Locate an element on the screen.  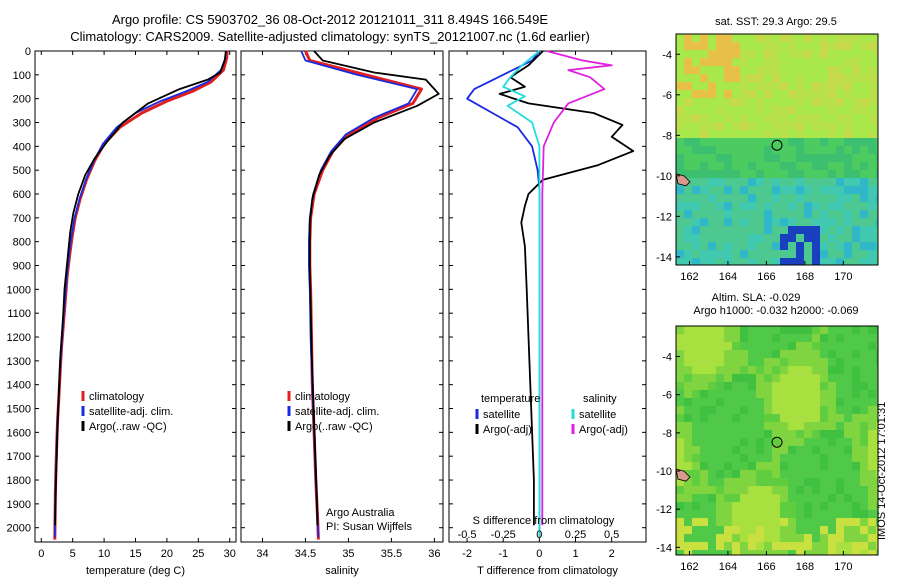
depth-tick-label: 1300 is located at coordinates (19, 362).